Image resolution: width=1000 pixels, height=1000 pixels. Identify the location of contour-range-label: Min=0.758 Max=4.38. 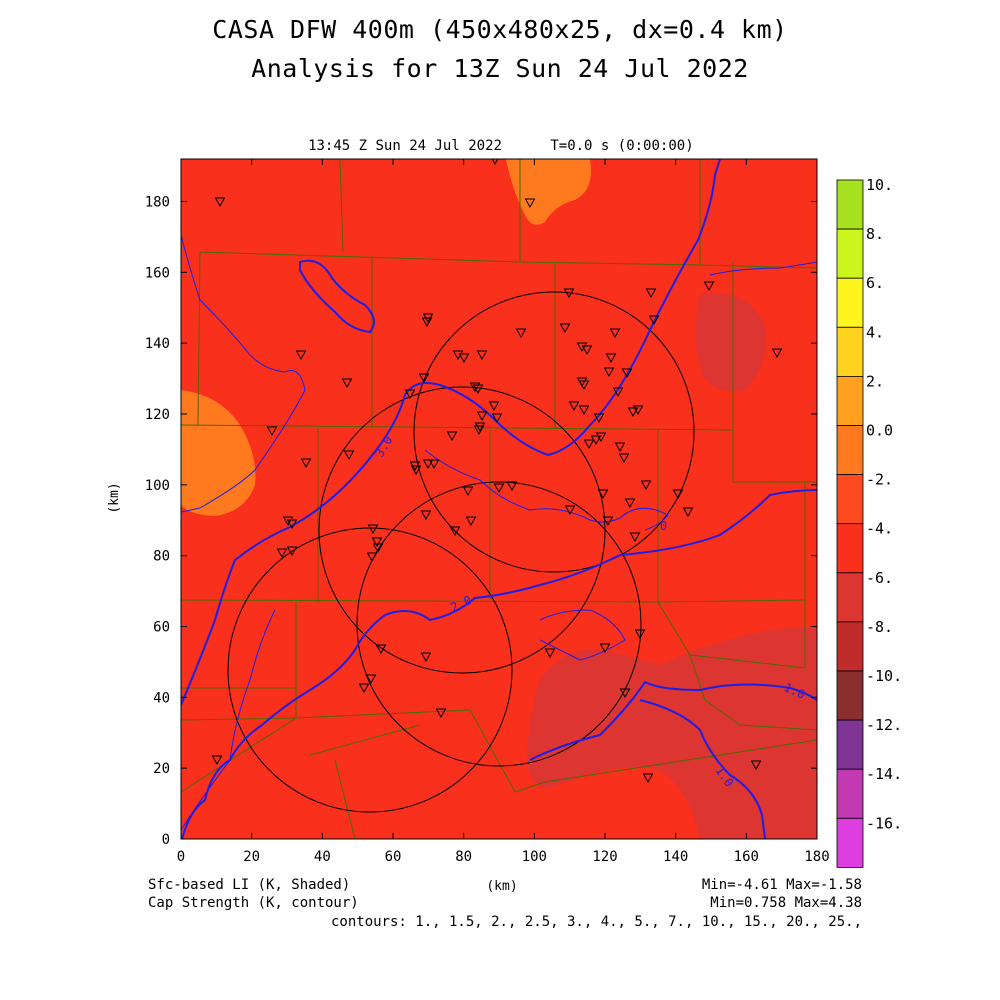
(786, 903).